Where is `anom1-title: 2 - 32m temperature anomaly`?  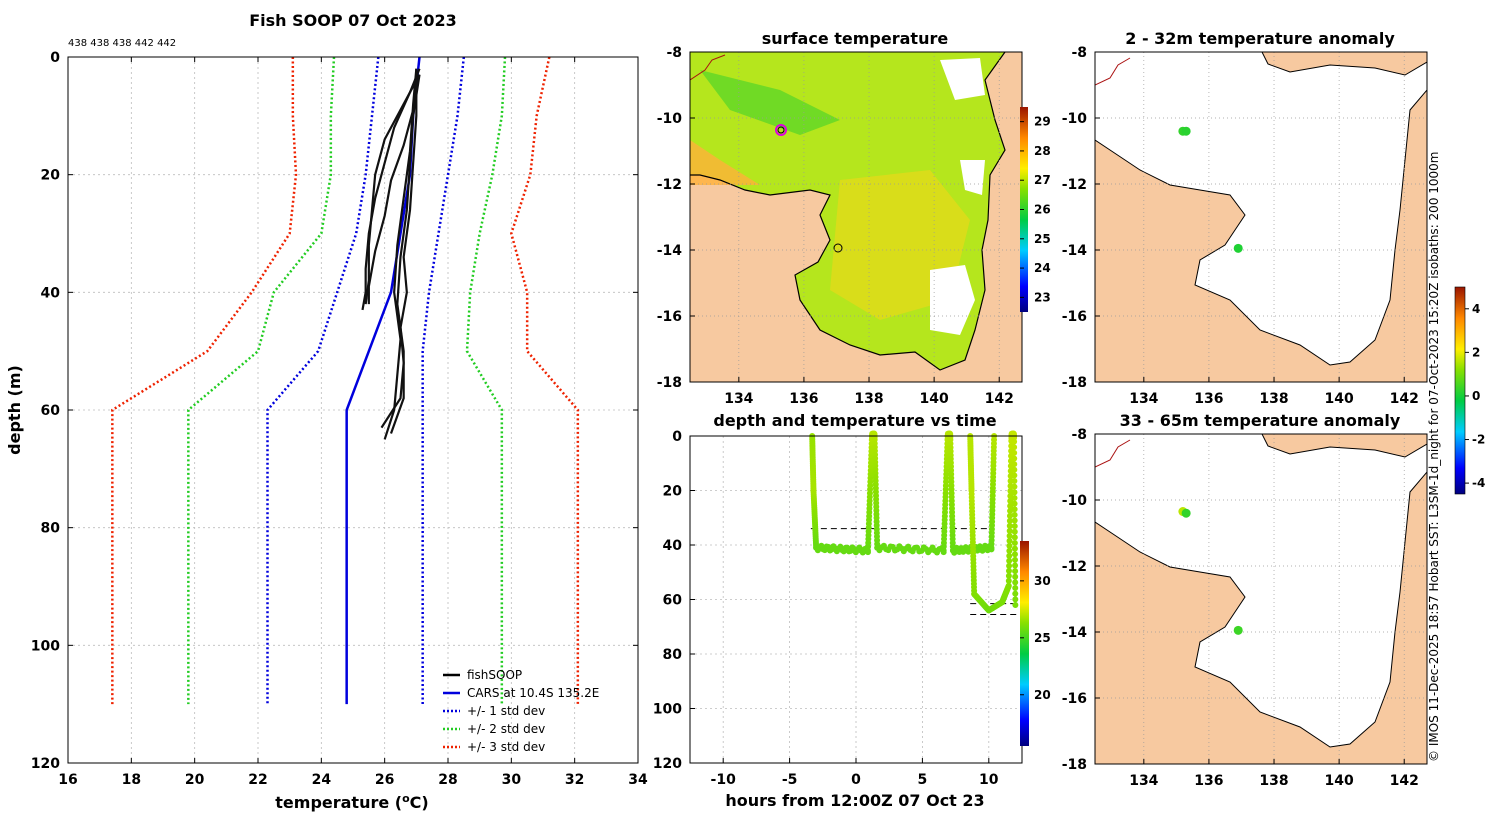 anom1-title: 2 - 32m temperature anomaly is located at coordinates (1260, 38).